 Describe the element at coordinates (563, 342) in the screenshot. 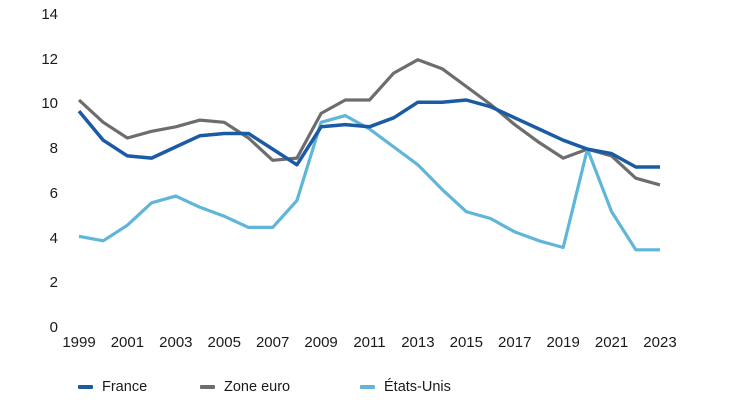

I see `x-axis-tick-label: 2019` at that location.